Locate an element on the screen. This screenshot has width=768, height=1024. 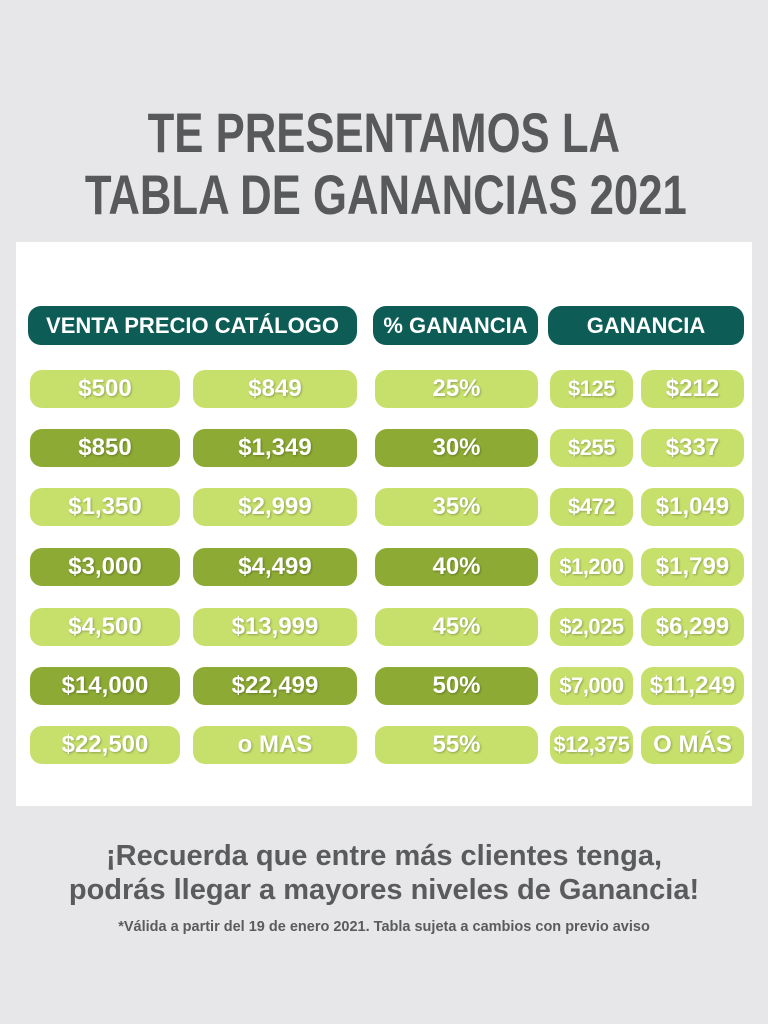
ganancia-desde-cell: $7,000 is located at coordinates (591, 686).